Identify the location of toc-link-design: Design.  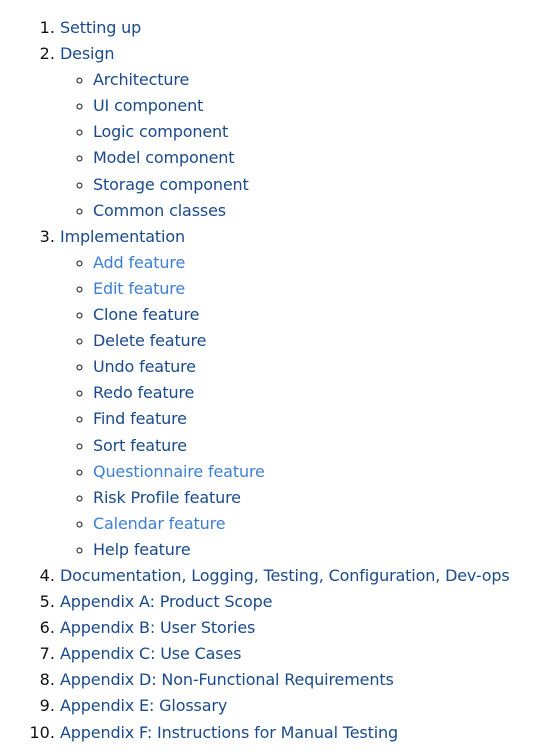
(87, 54).